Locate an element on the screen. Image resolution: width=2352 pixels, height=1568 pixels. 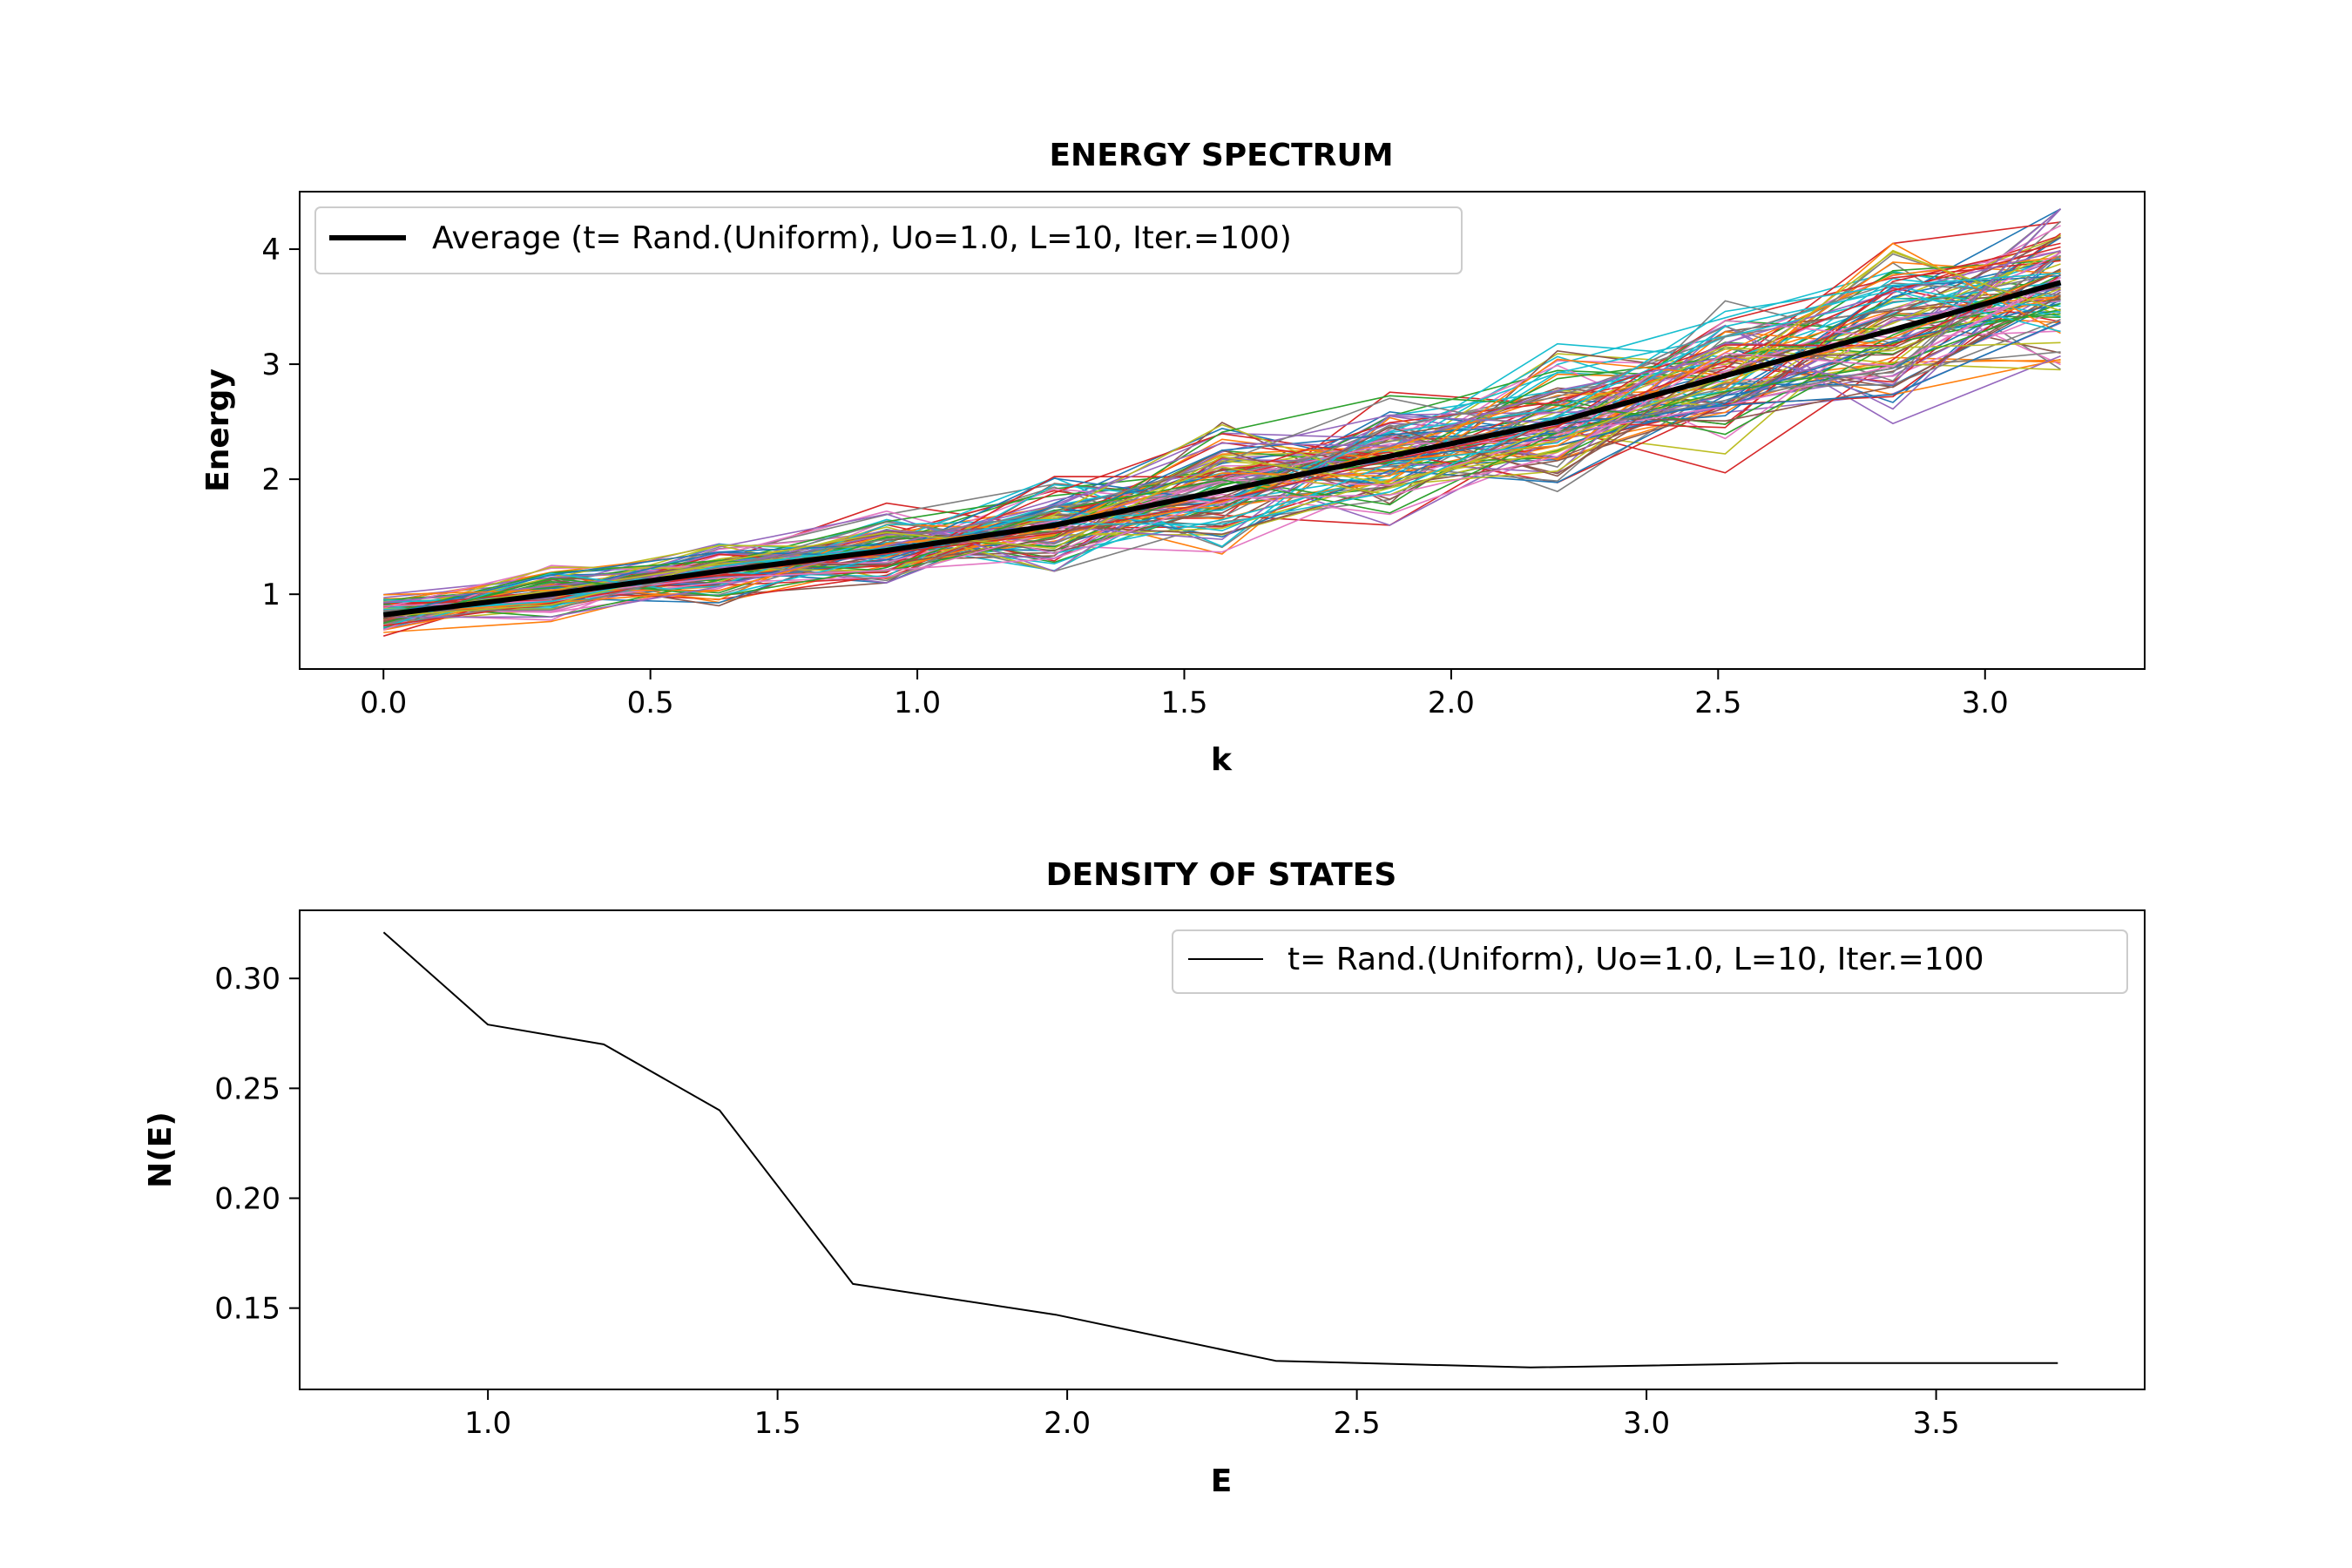
y-axis-label: N(E) is located at coordinates (161, 1150).